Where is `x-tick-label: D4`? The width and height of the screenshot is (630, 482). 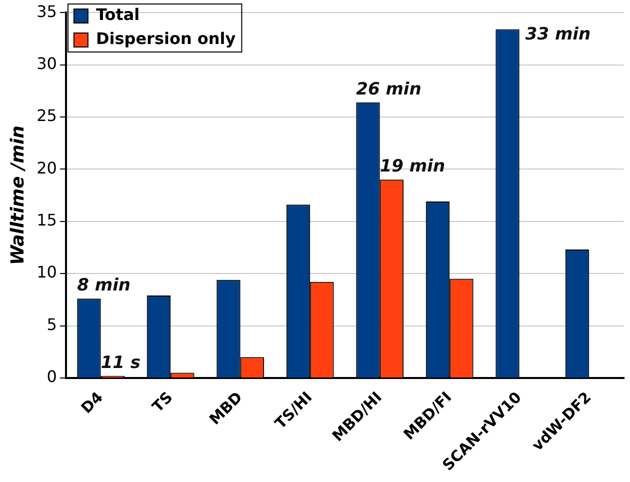
x-tick-label: D4 is located at coordinates (92, 403).